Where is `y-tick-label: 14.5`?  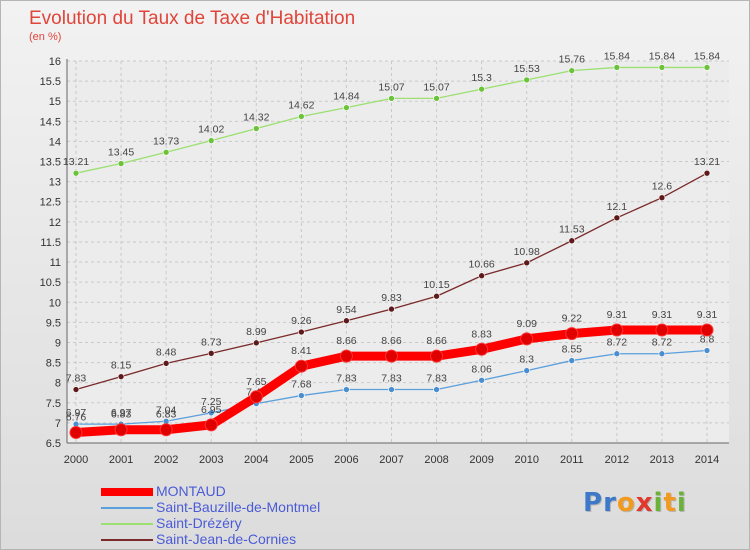 y-tick-label: 14.5 is located at coordinates (50, 122).